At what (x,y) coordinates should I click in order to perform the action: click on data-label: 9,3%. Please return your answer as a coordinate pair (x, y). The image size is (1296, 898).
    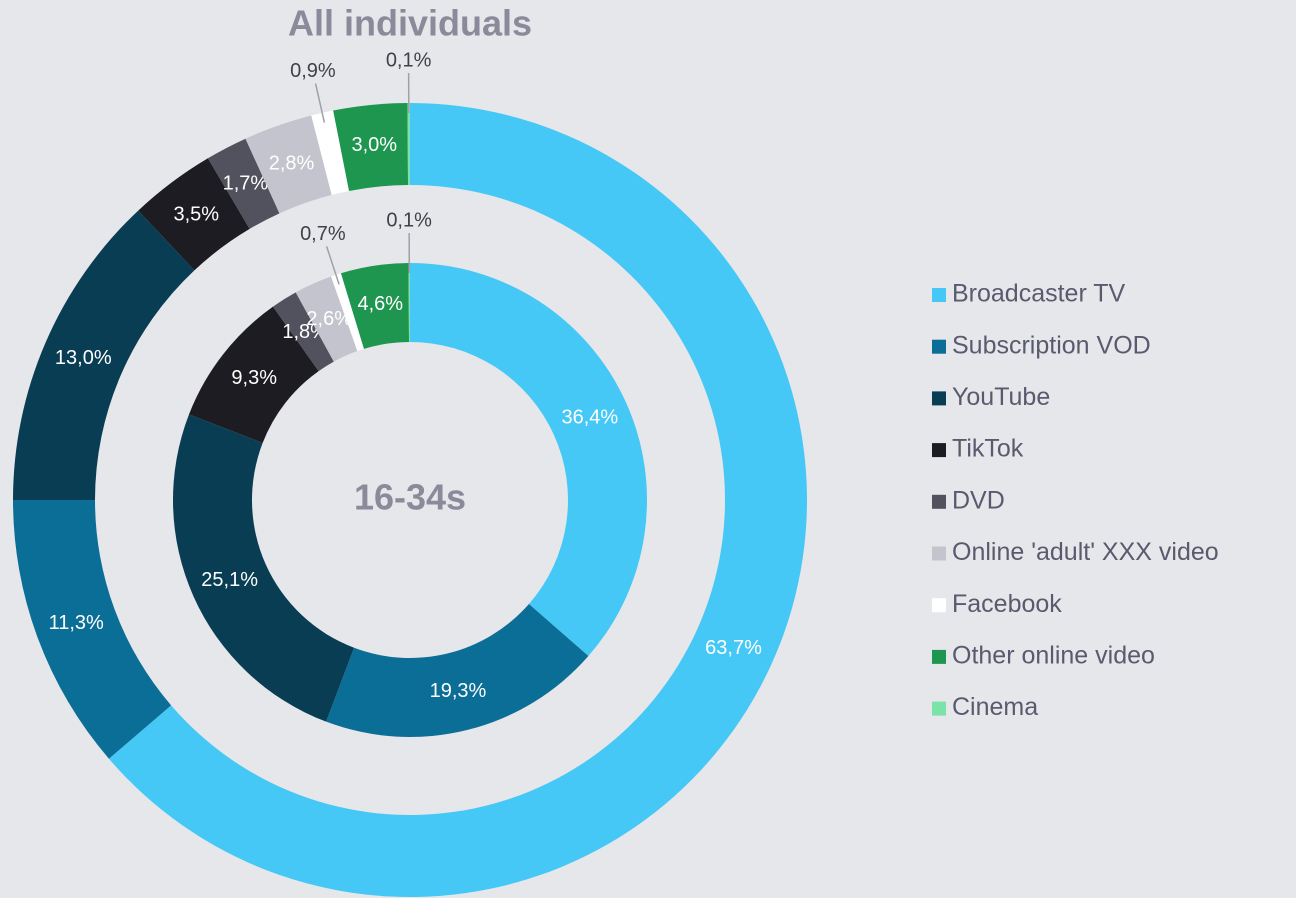
    Looking at the image, I should click on (254, 378).